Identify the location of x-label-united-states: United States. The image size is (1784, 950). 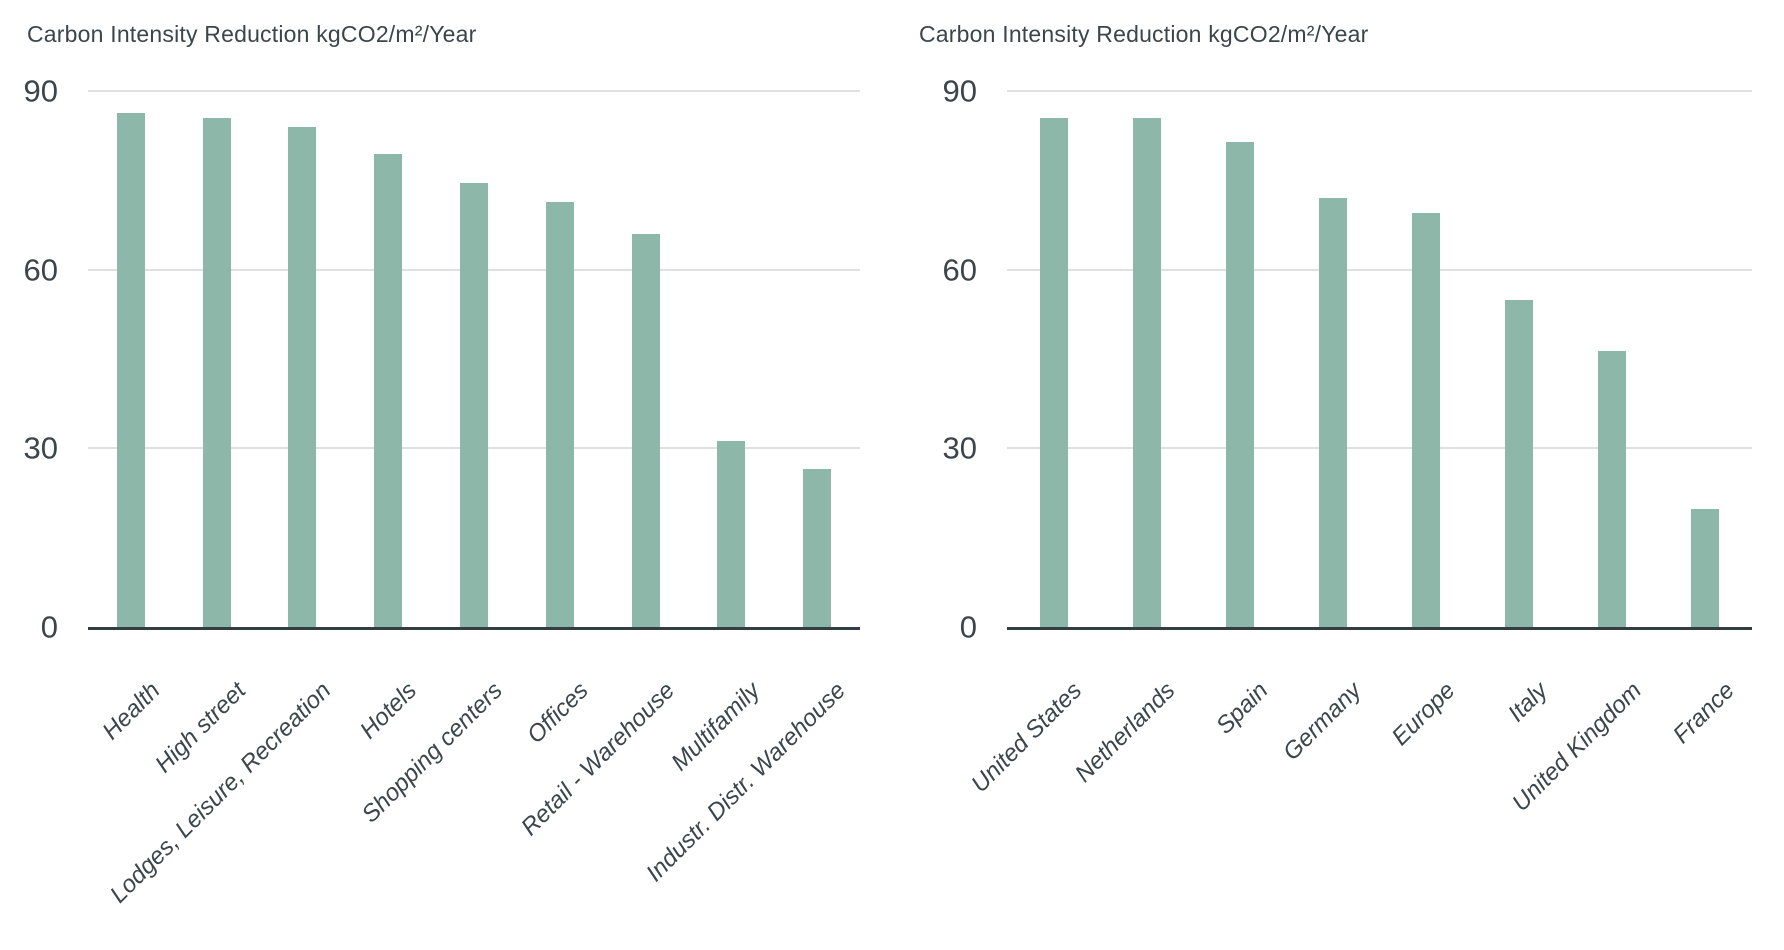
(1027, 737).